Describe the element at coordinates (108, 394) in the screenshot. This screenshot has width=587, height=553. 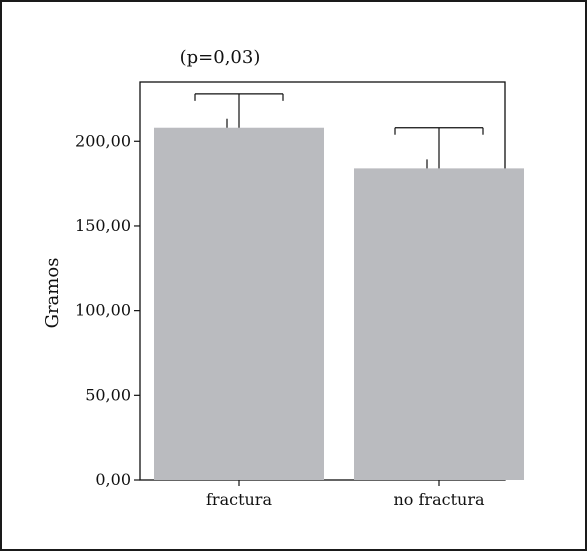
I see `y-tick-label: 50,00` at that location.